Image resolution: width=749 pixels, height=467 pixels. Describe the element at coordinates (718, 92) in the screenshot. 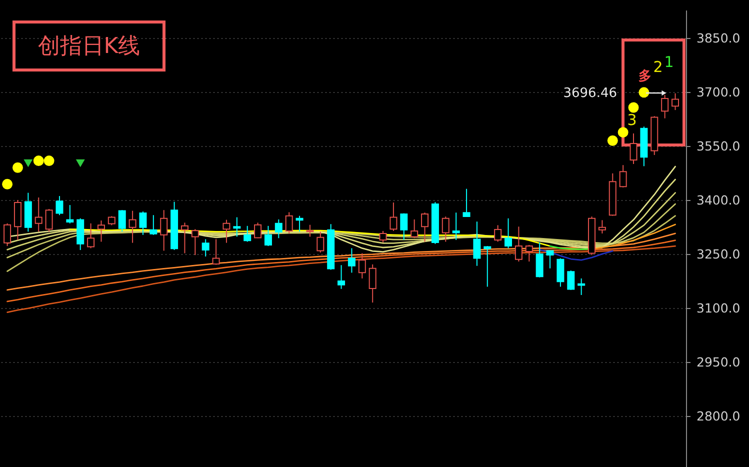

I see `y-tick-label: 3700.0` at that location.